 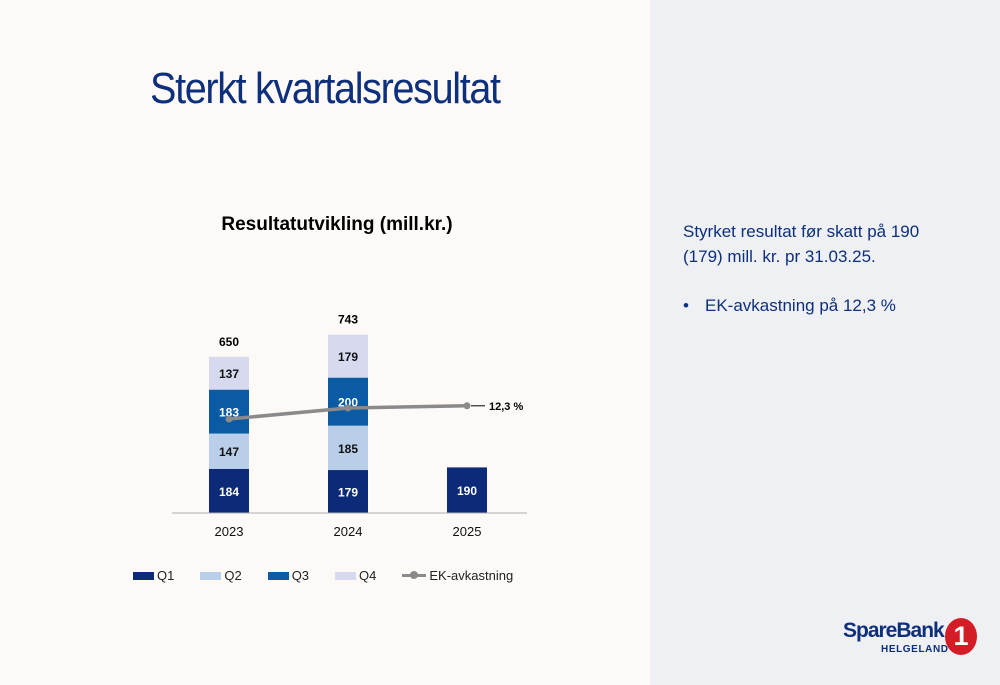 I want to click on bar-q2-2024, so click(x=348, y=448).